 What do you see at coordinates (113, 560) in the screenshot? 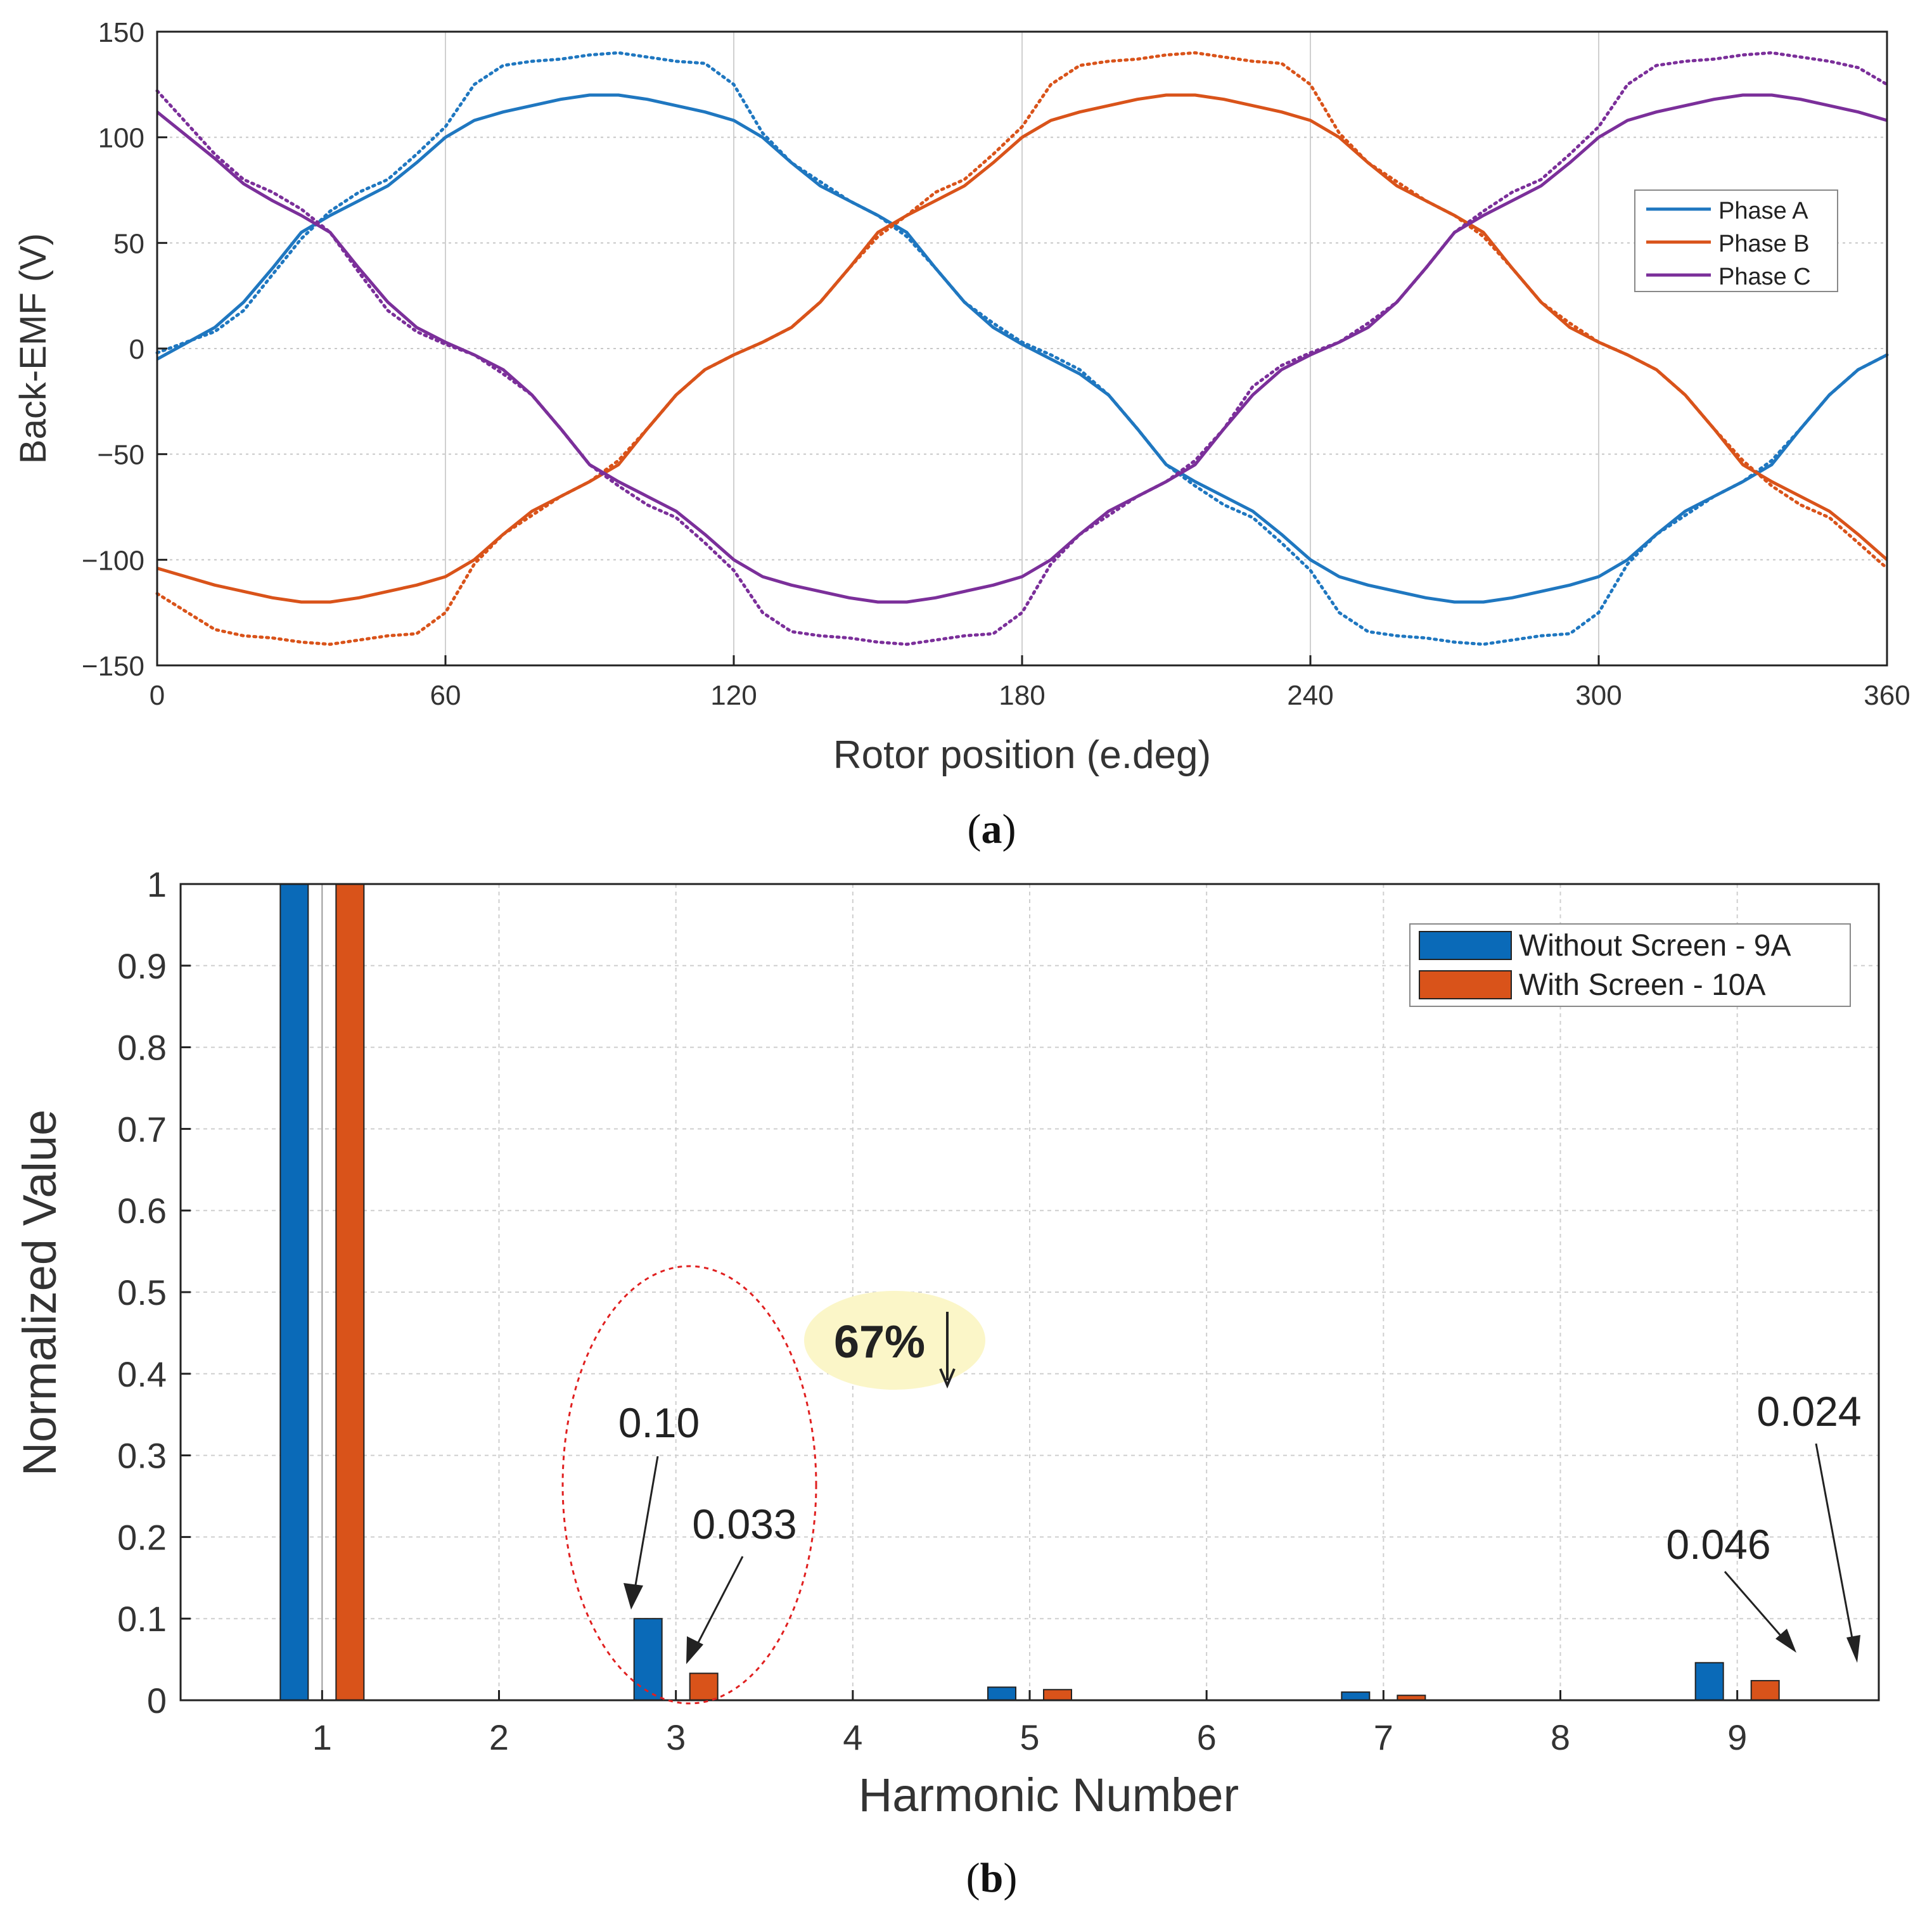
I see `y-tick-label-100: −100` at bounding box center [113, 560].